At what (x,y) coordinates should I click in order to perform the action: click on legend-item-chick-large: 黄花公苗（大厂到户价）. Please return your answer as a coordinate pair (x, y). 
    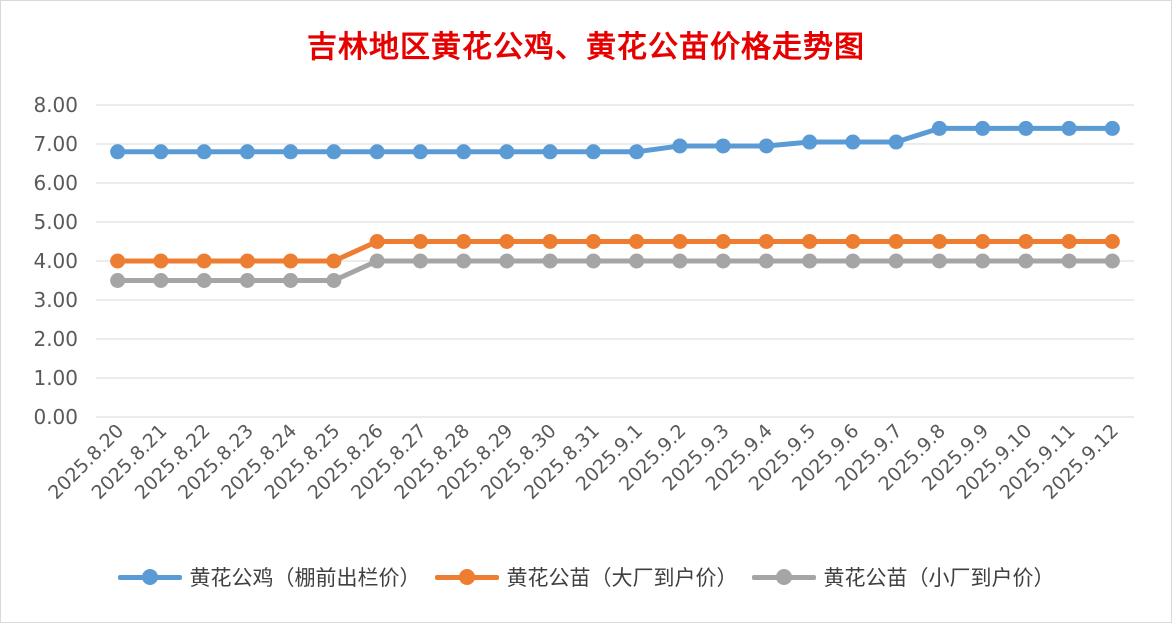
    Looking at the image, I should click on (586, 577).